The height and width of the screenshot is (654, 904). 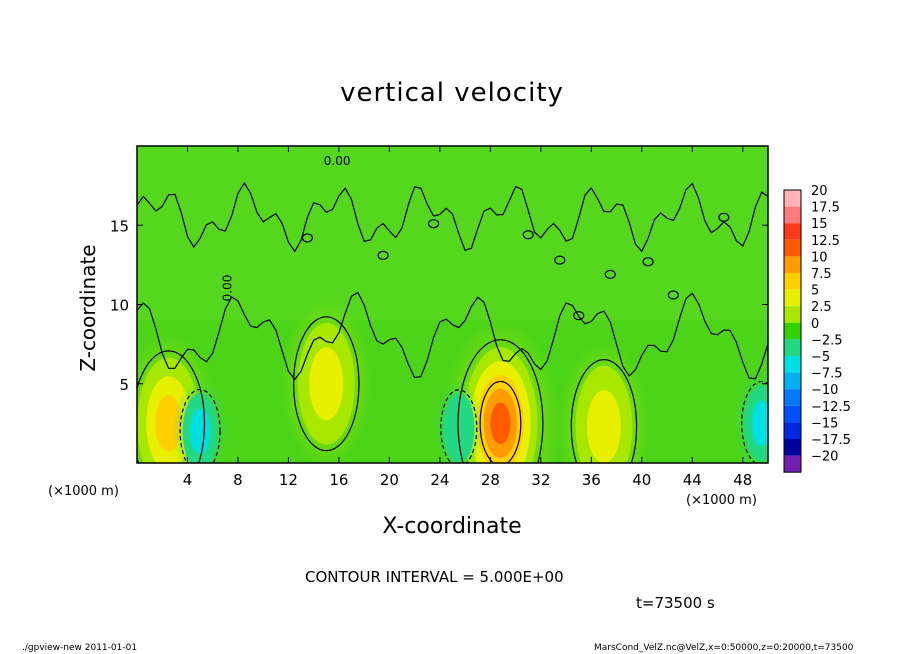 What do you see at coordinates (124, 385) in the screenshot?
I see `y-tick-label-5: 5` at bounding box center [124, 385].